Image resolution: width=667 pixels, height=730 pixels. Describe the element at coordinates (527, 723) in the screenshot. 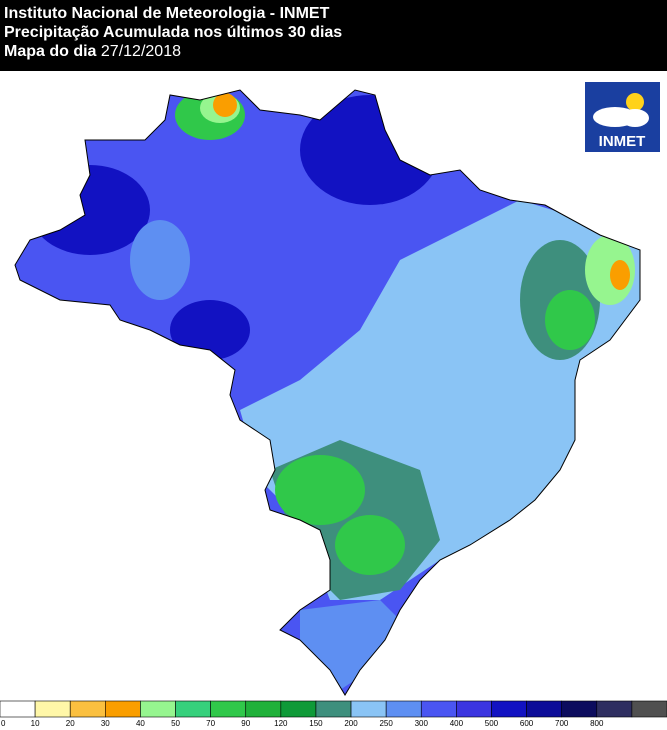

I see `legend-label: 600` at that location.